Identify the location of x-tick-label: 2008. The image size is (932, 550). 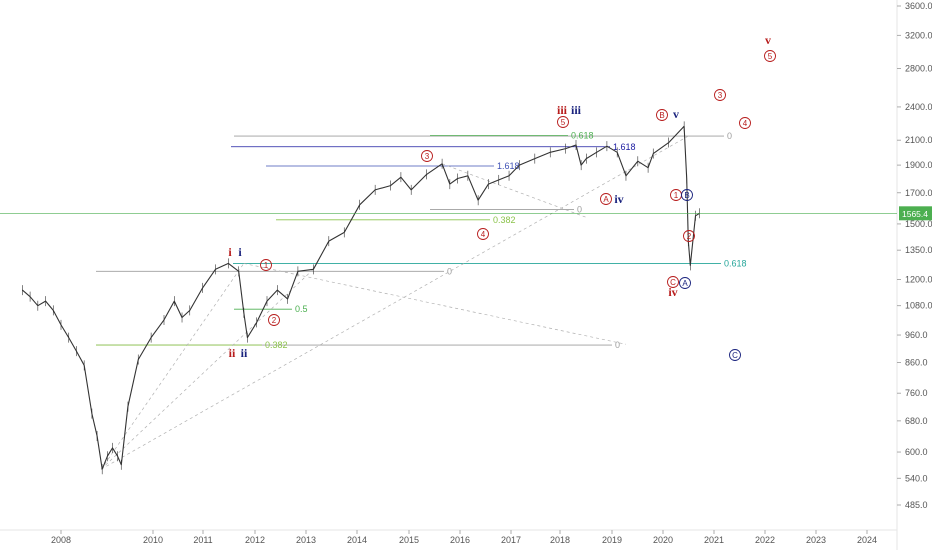
(61, 540).